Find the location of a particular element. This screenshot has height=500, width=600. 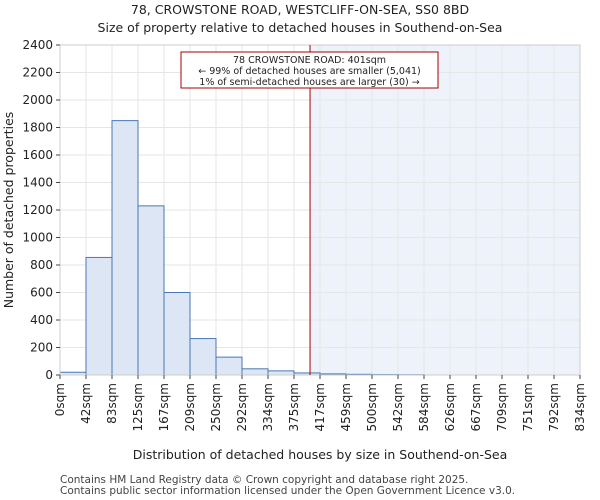

annotation-line-1: 78 CROWSTONE ROAD: 401sqm is located at coordinates (309, 60).